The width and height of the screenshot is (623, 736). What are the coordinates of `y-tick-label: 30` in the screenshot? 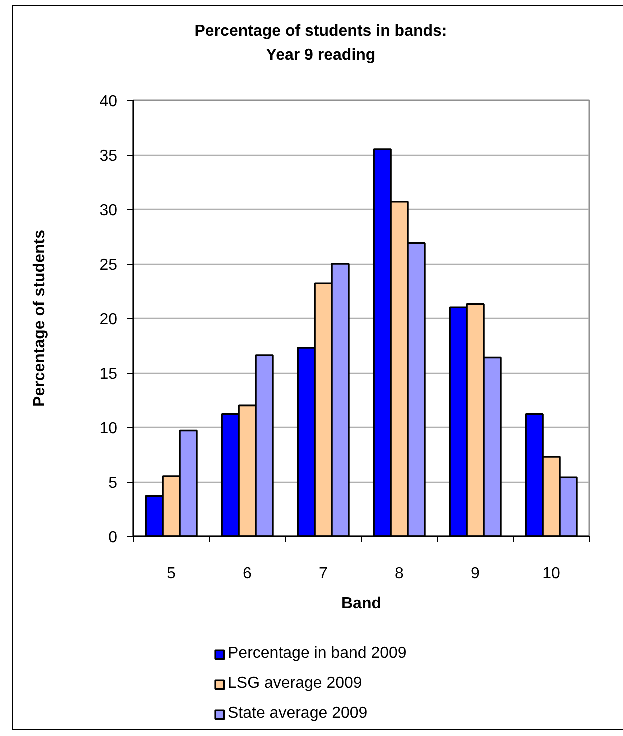 It's located at (109, 211).